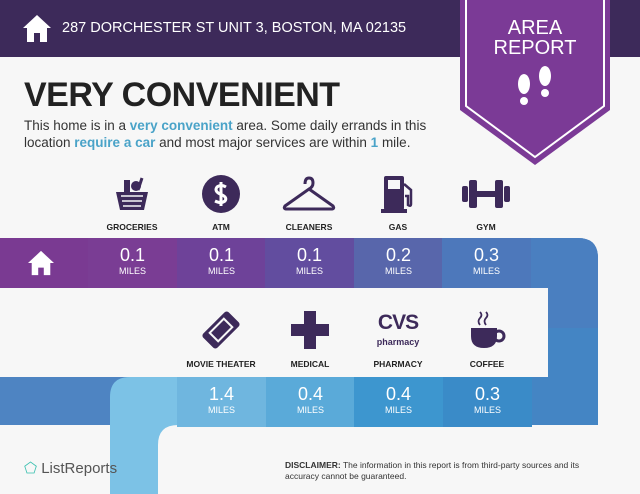 This screenshot has width=640, height=494. Describe the element at coordinates (398, 195) in the screenshot. I see `gas-pump-icon` at that location.